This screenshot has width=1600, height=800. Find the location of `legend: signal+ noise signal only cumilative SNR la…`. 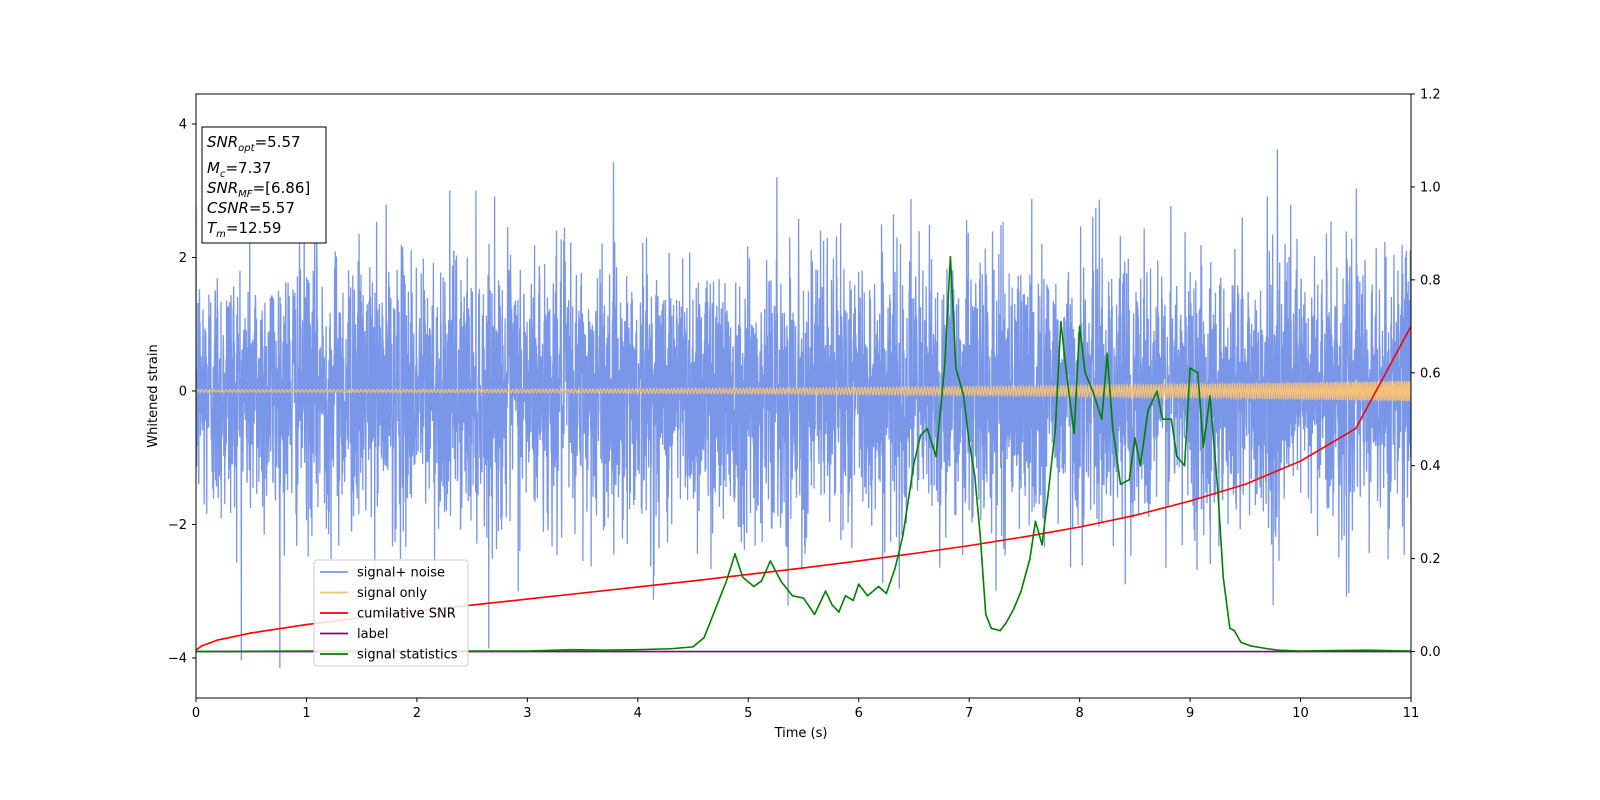

legend: signal+ noise signal only cumilative SNR la… is located at coordinates (391, 613).